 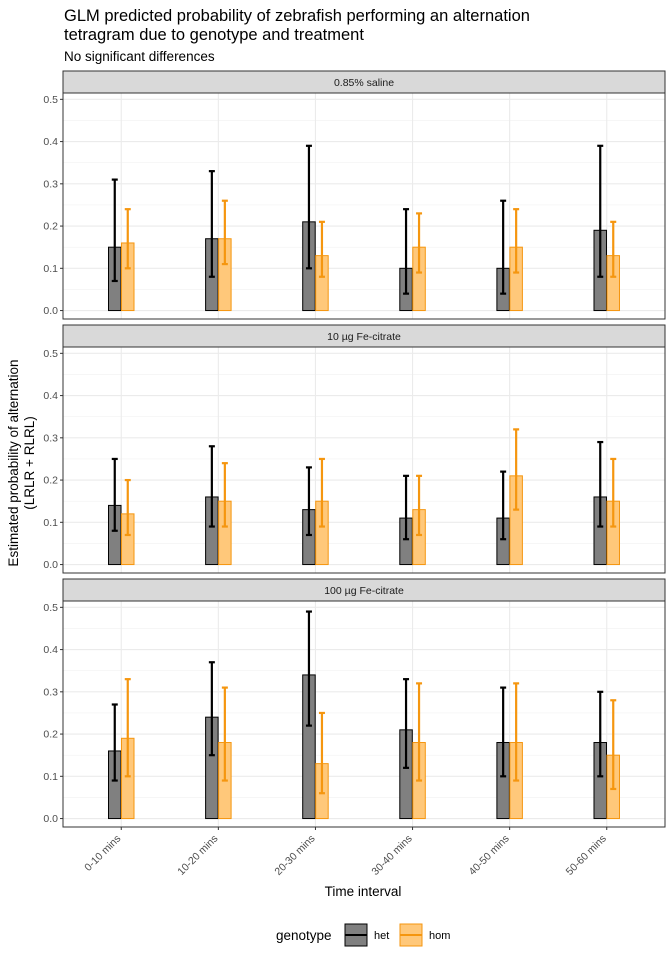 I want to click on legend-item-het: het, so click(x=366, y=935).